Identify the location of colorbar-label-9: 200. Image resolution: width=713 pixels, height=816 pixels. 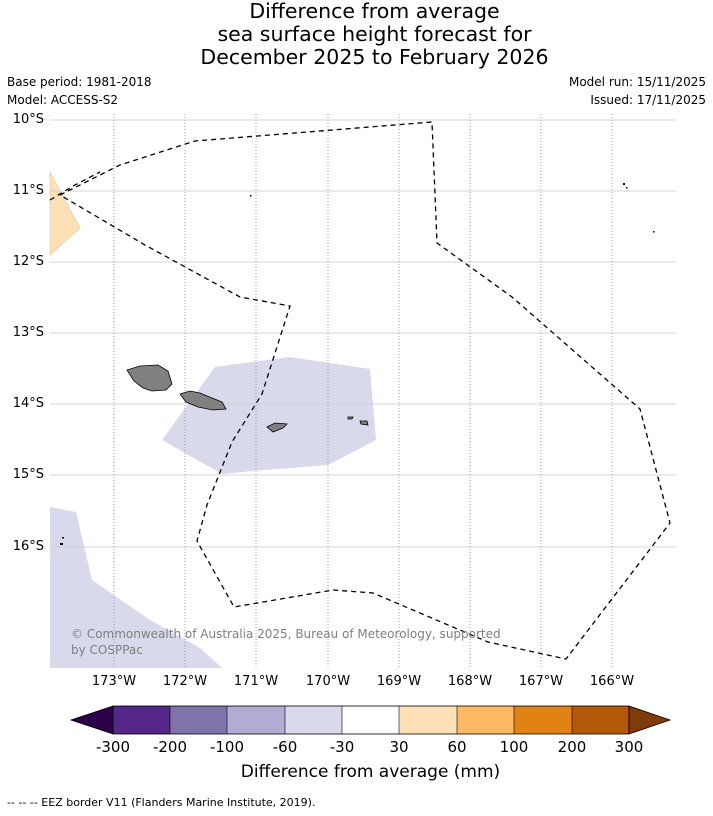
(572, 747).